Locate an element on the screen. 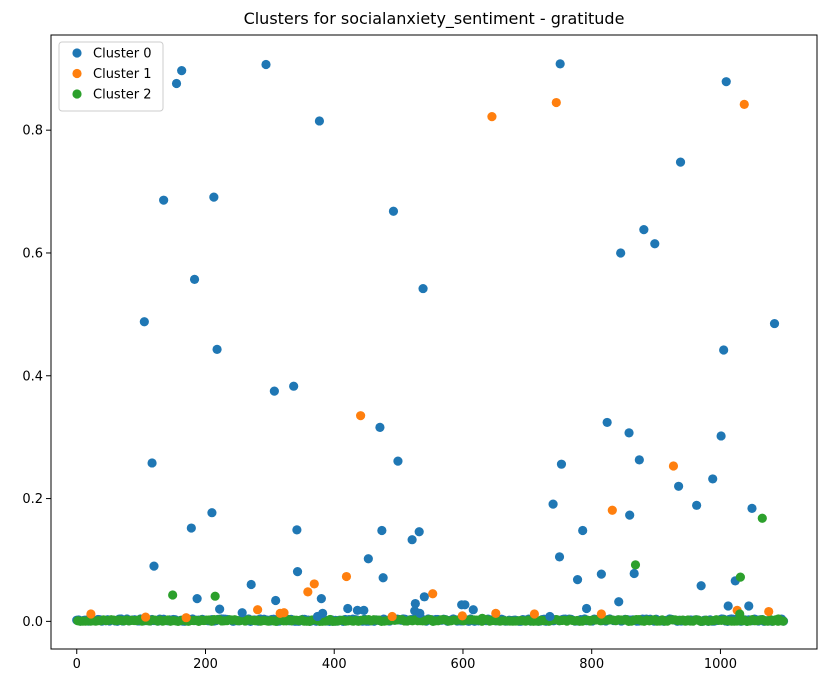  y-tick-label: 0.8 is located at coordinates (32, 131).